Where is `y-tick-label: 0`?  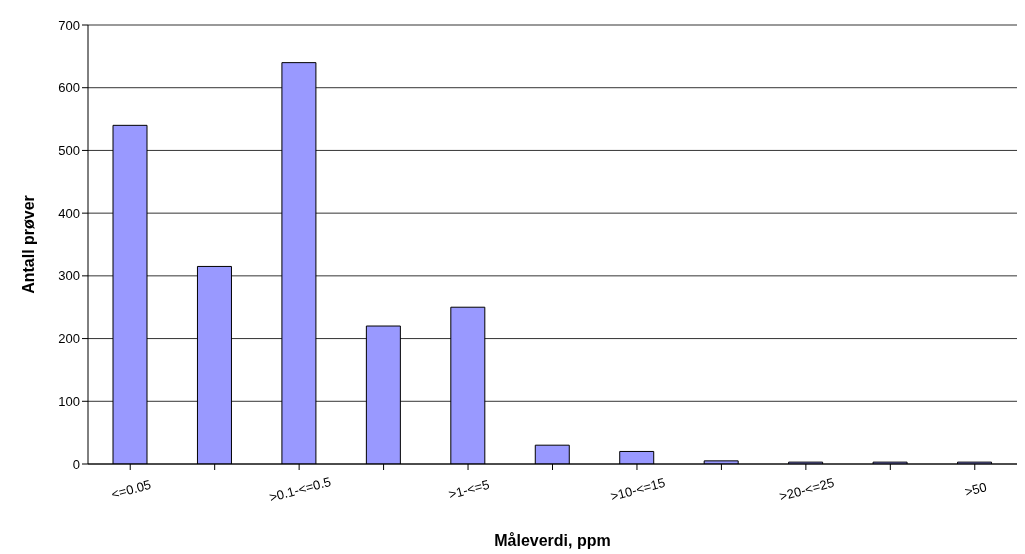
y-tick-label: 0 is located at coordinates (76, 464).